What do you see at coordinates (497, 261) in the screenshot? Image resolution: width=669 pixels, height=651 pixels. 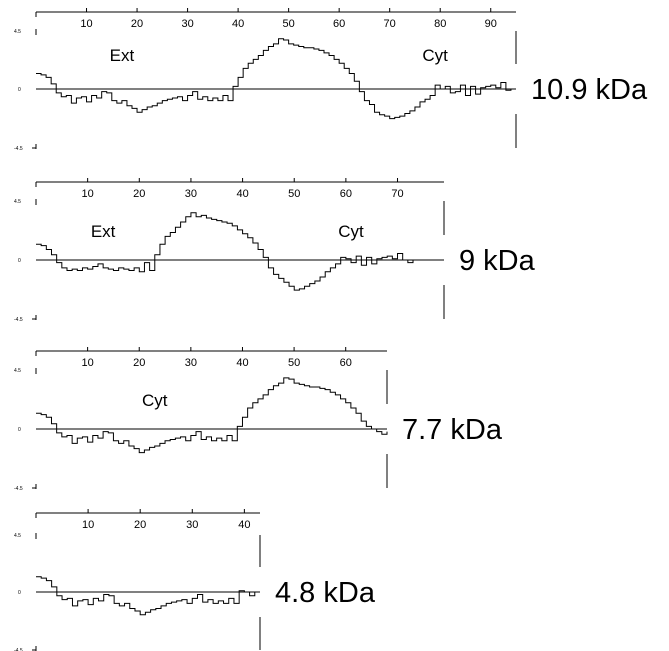 I see `molecular-mass-label: 9 kDa` at bounding box center [497, 261].